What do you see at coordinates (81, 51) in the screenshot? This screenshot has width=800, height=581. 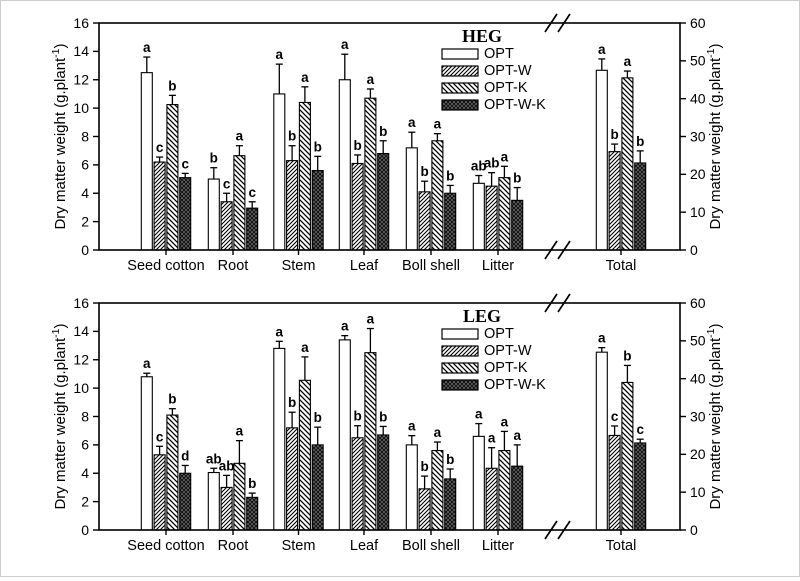 I see `y-tick-label: 14` at bounding box center [81, 51].